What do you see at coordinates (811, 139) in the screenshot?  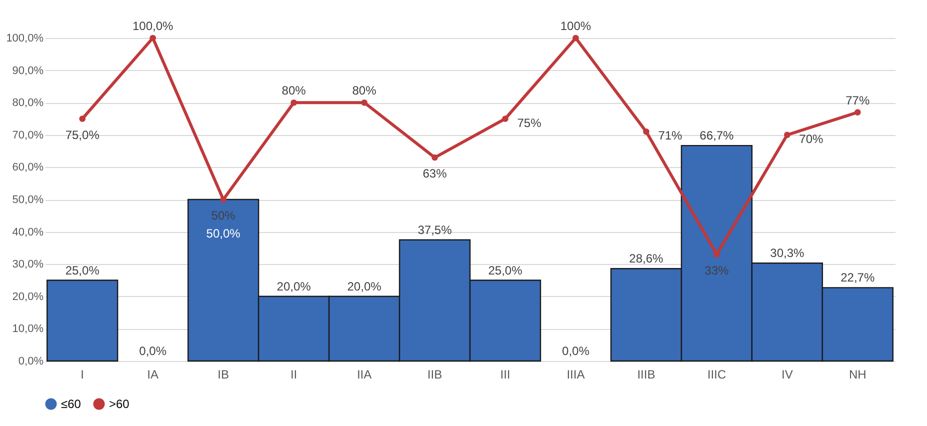 I see `data-label: 70%` at bounding box center [811, 139].